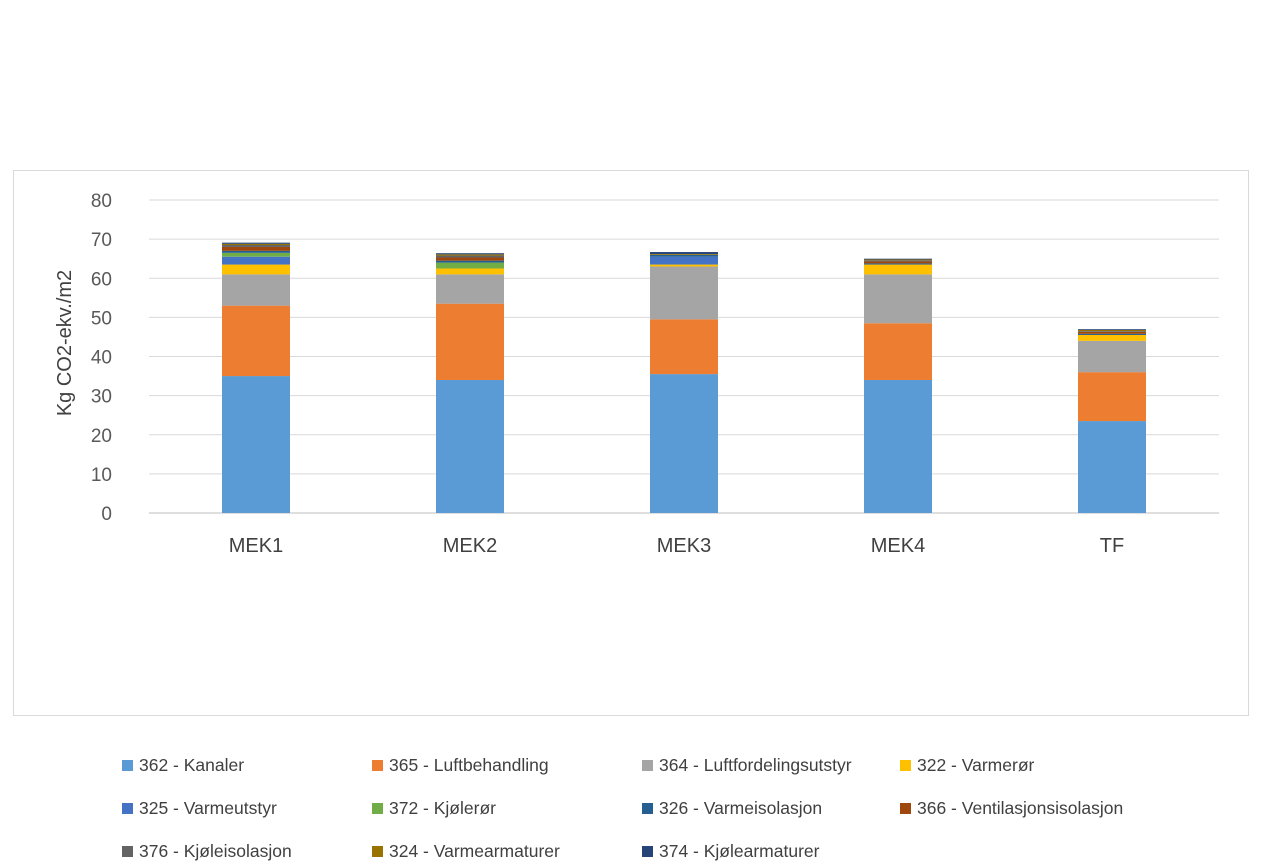  What do you see at coordinates (898, 546) in the screenshot?
I see `x-tick-label: MEK4` at bounding box center [898, 546].